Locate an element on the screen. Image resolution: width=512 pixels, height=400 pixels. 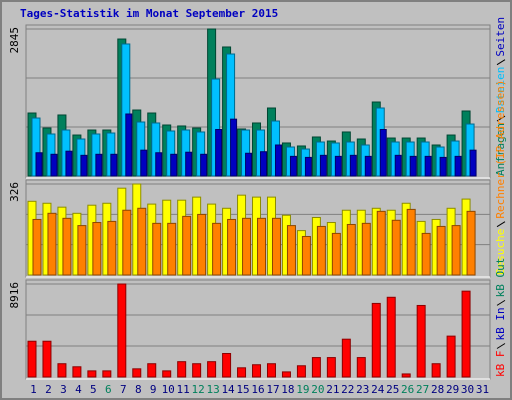
x-tick-label: 18 is located at coordinates (287, 389).